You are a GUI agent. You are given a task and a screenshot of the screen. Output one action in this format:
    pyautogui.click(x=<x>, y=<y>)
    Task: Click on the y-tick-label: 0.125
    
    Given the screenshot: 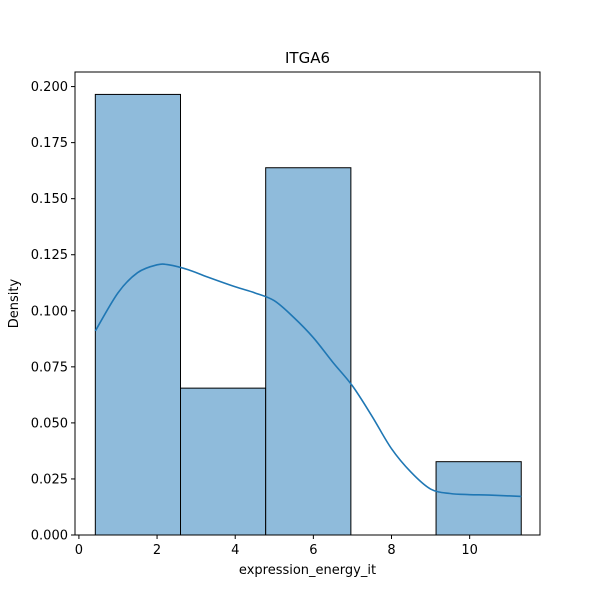 What is the action you would take?
    pyautogui.click(x=49, y=255)
    